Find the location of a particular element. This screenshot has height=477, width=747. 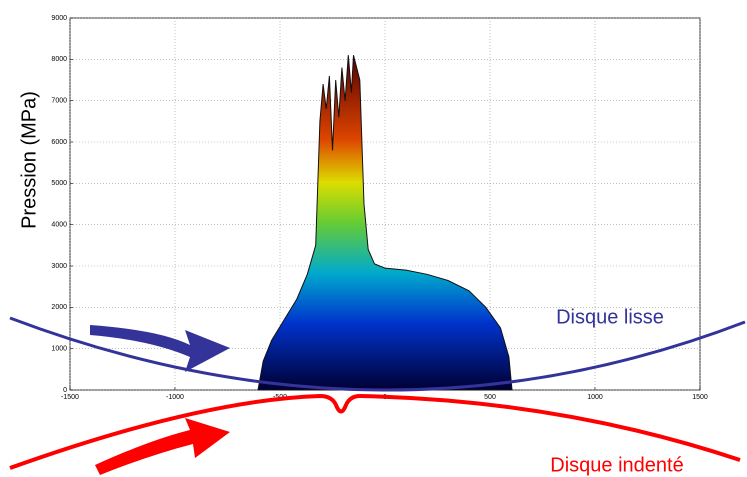

y-tick-label: 5000 is located at coordinates (59, 183).